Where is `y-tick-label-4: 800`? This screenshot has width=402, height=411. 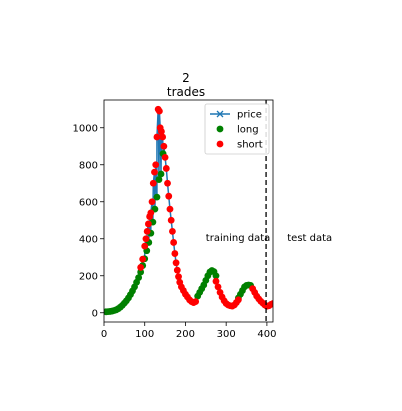 y-tick-label-4: 800 is located at coordinates (88, 165).